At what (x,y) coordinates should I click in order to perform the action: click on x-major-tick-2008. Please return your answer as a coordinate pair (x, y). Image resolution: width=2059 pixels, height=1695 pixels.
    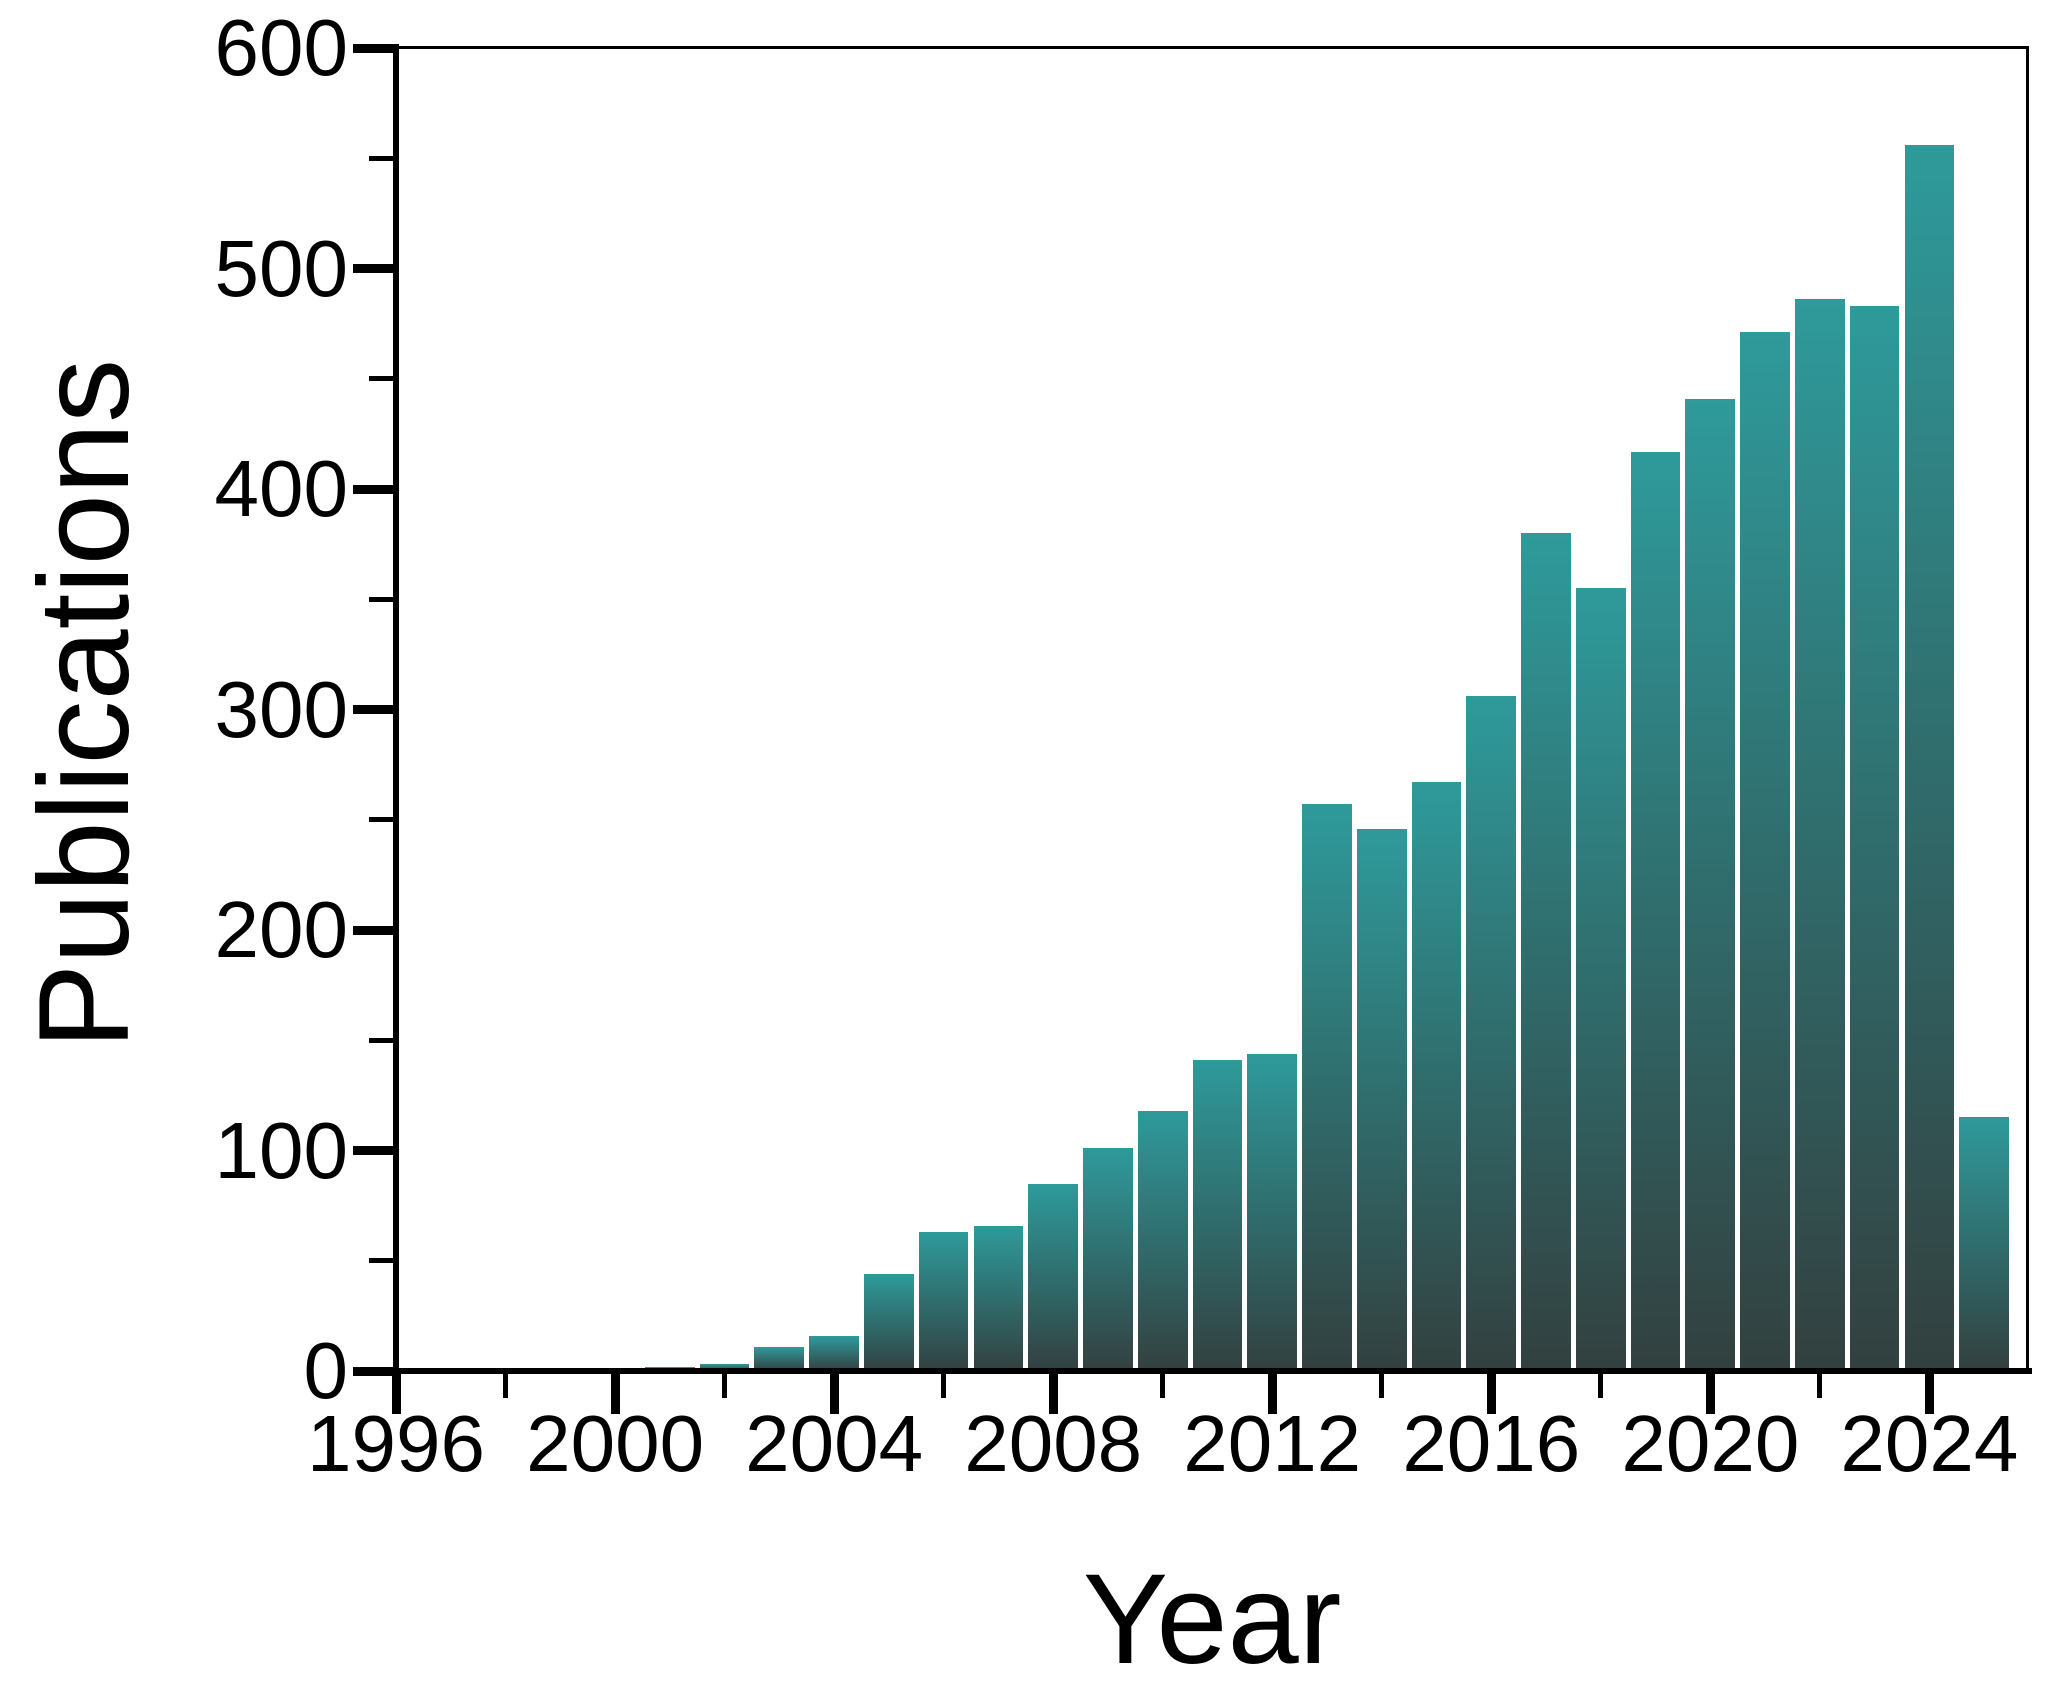
    Looking at the image, I should click on (1053, 1394).